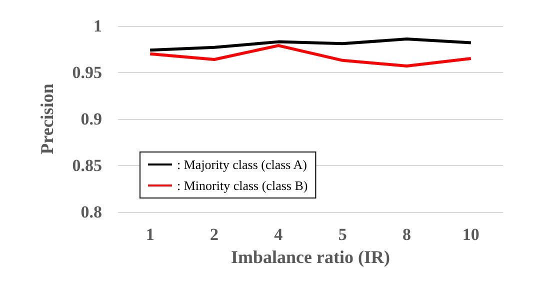 This screenshot has height=302, width=539. I want to click on x-tick-label: 5, so click(342, 234).